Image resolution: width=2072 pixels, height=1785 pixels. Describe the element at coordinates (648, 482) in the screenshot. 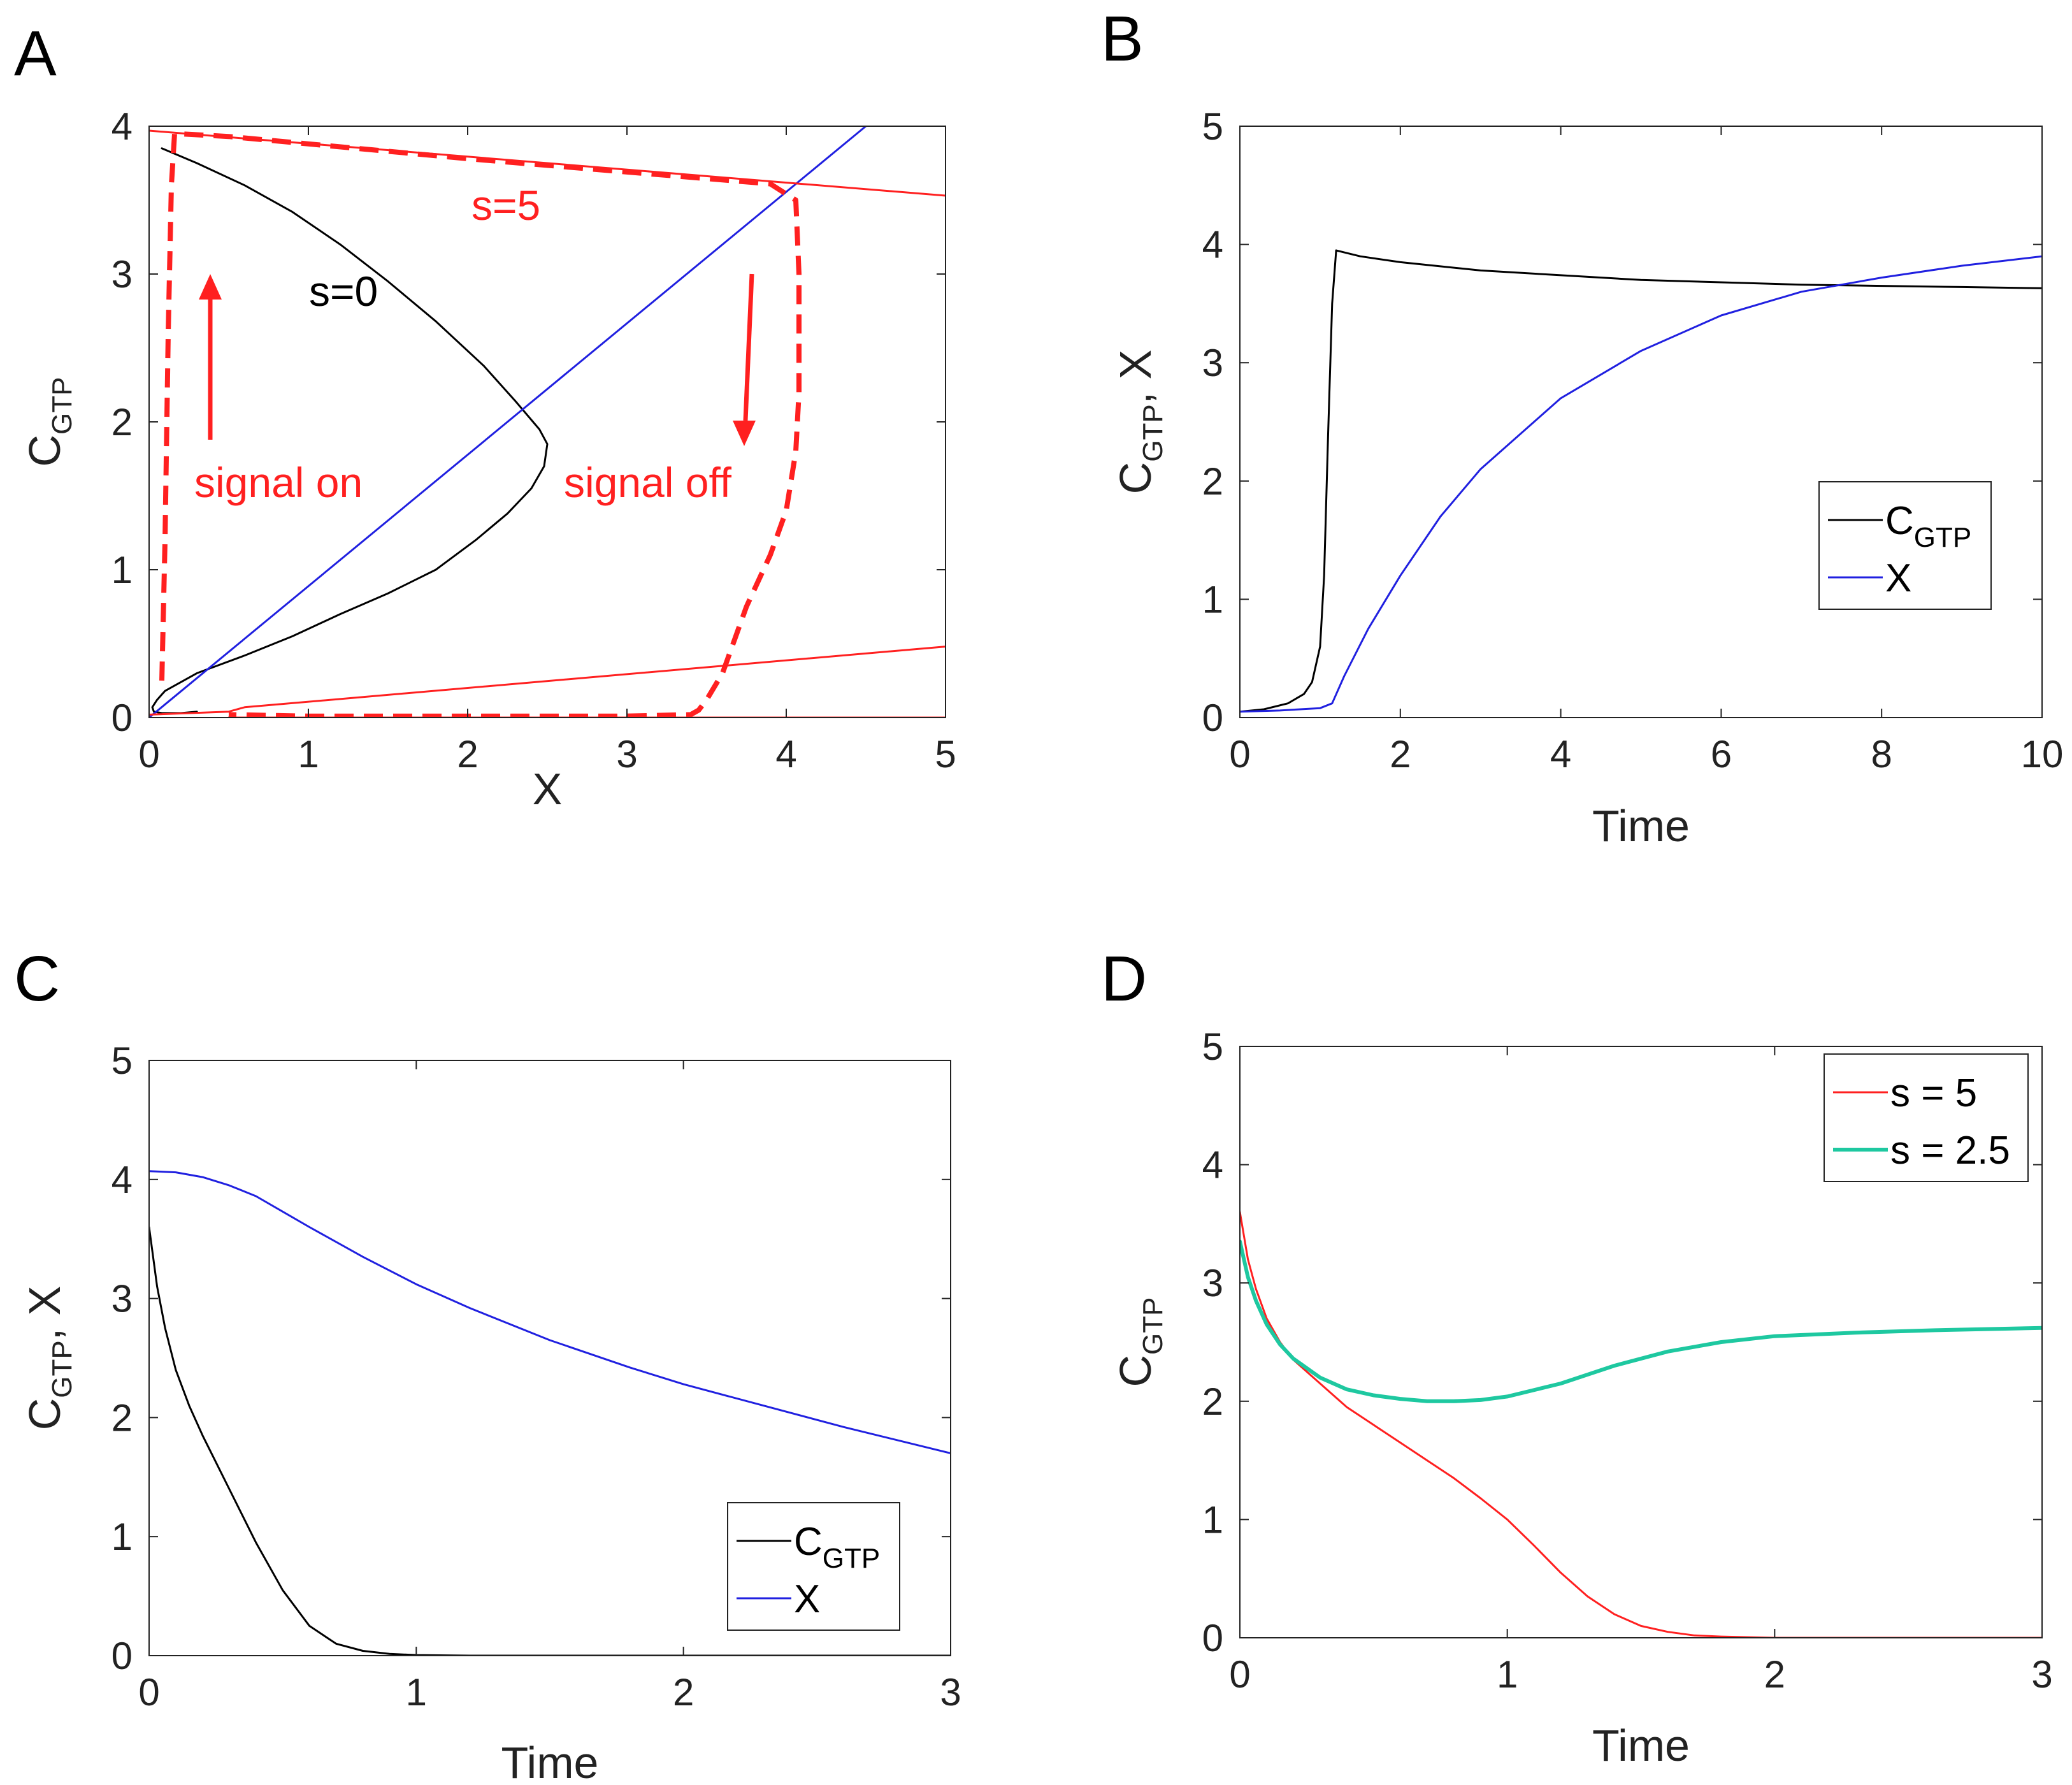

I see `annotation: signal off` at that location.